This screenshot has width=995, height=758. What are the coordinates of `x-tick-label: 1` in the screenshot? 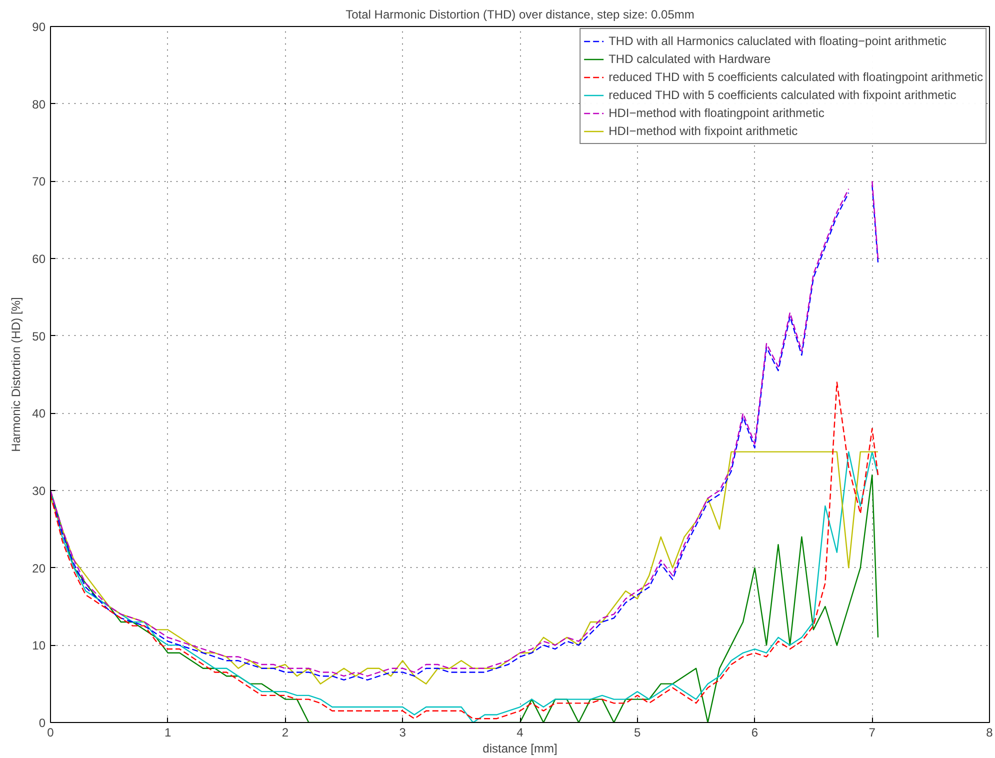 It's located at (168, 733).